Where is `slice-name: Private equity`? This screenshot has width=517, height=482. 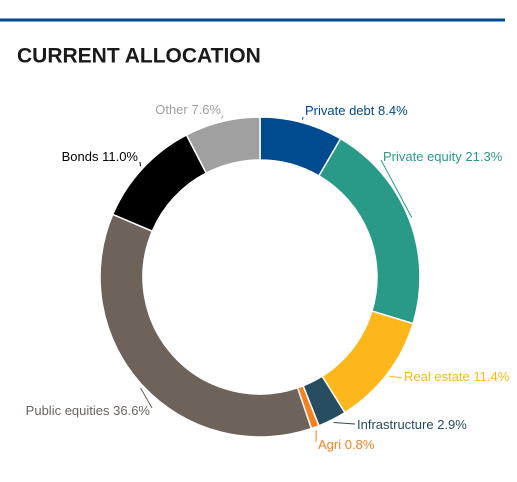
slice-name: Private equity is located at coordinates (422, 156).